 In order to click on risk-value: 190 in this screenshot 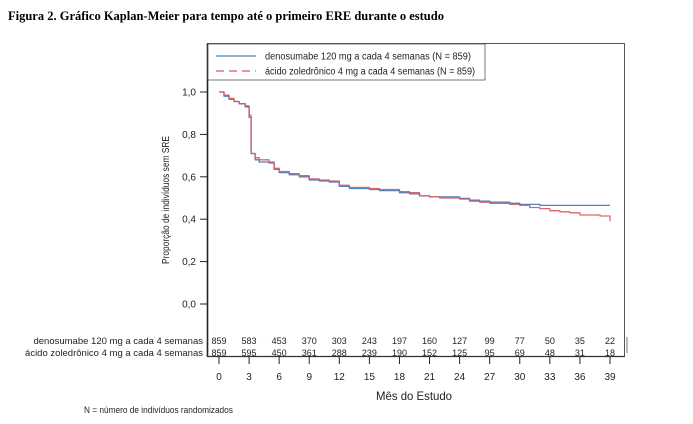, I will do `click(399, 353)`.